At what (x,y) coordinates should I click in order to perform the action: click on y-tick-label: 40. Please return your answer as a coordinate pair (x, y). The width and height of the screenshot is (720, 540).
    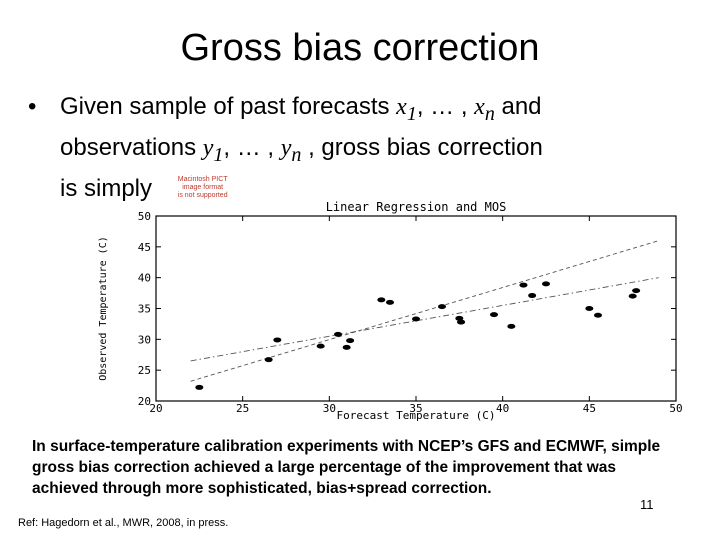
    Looking at the image, I should click on (144, 278).